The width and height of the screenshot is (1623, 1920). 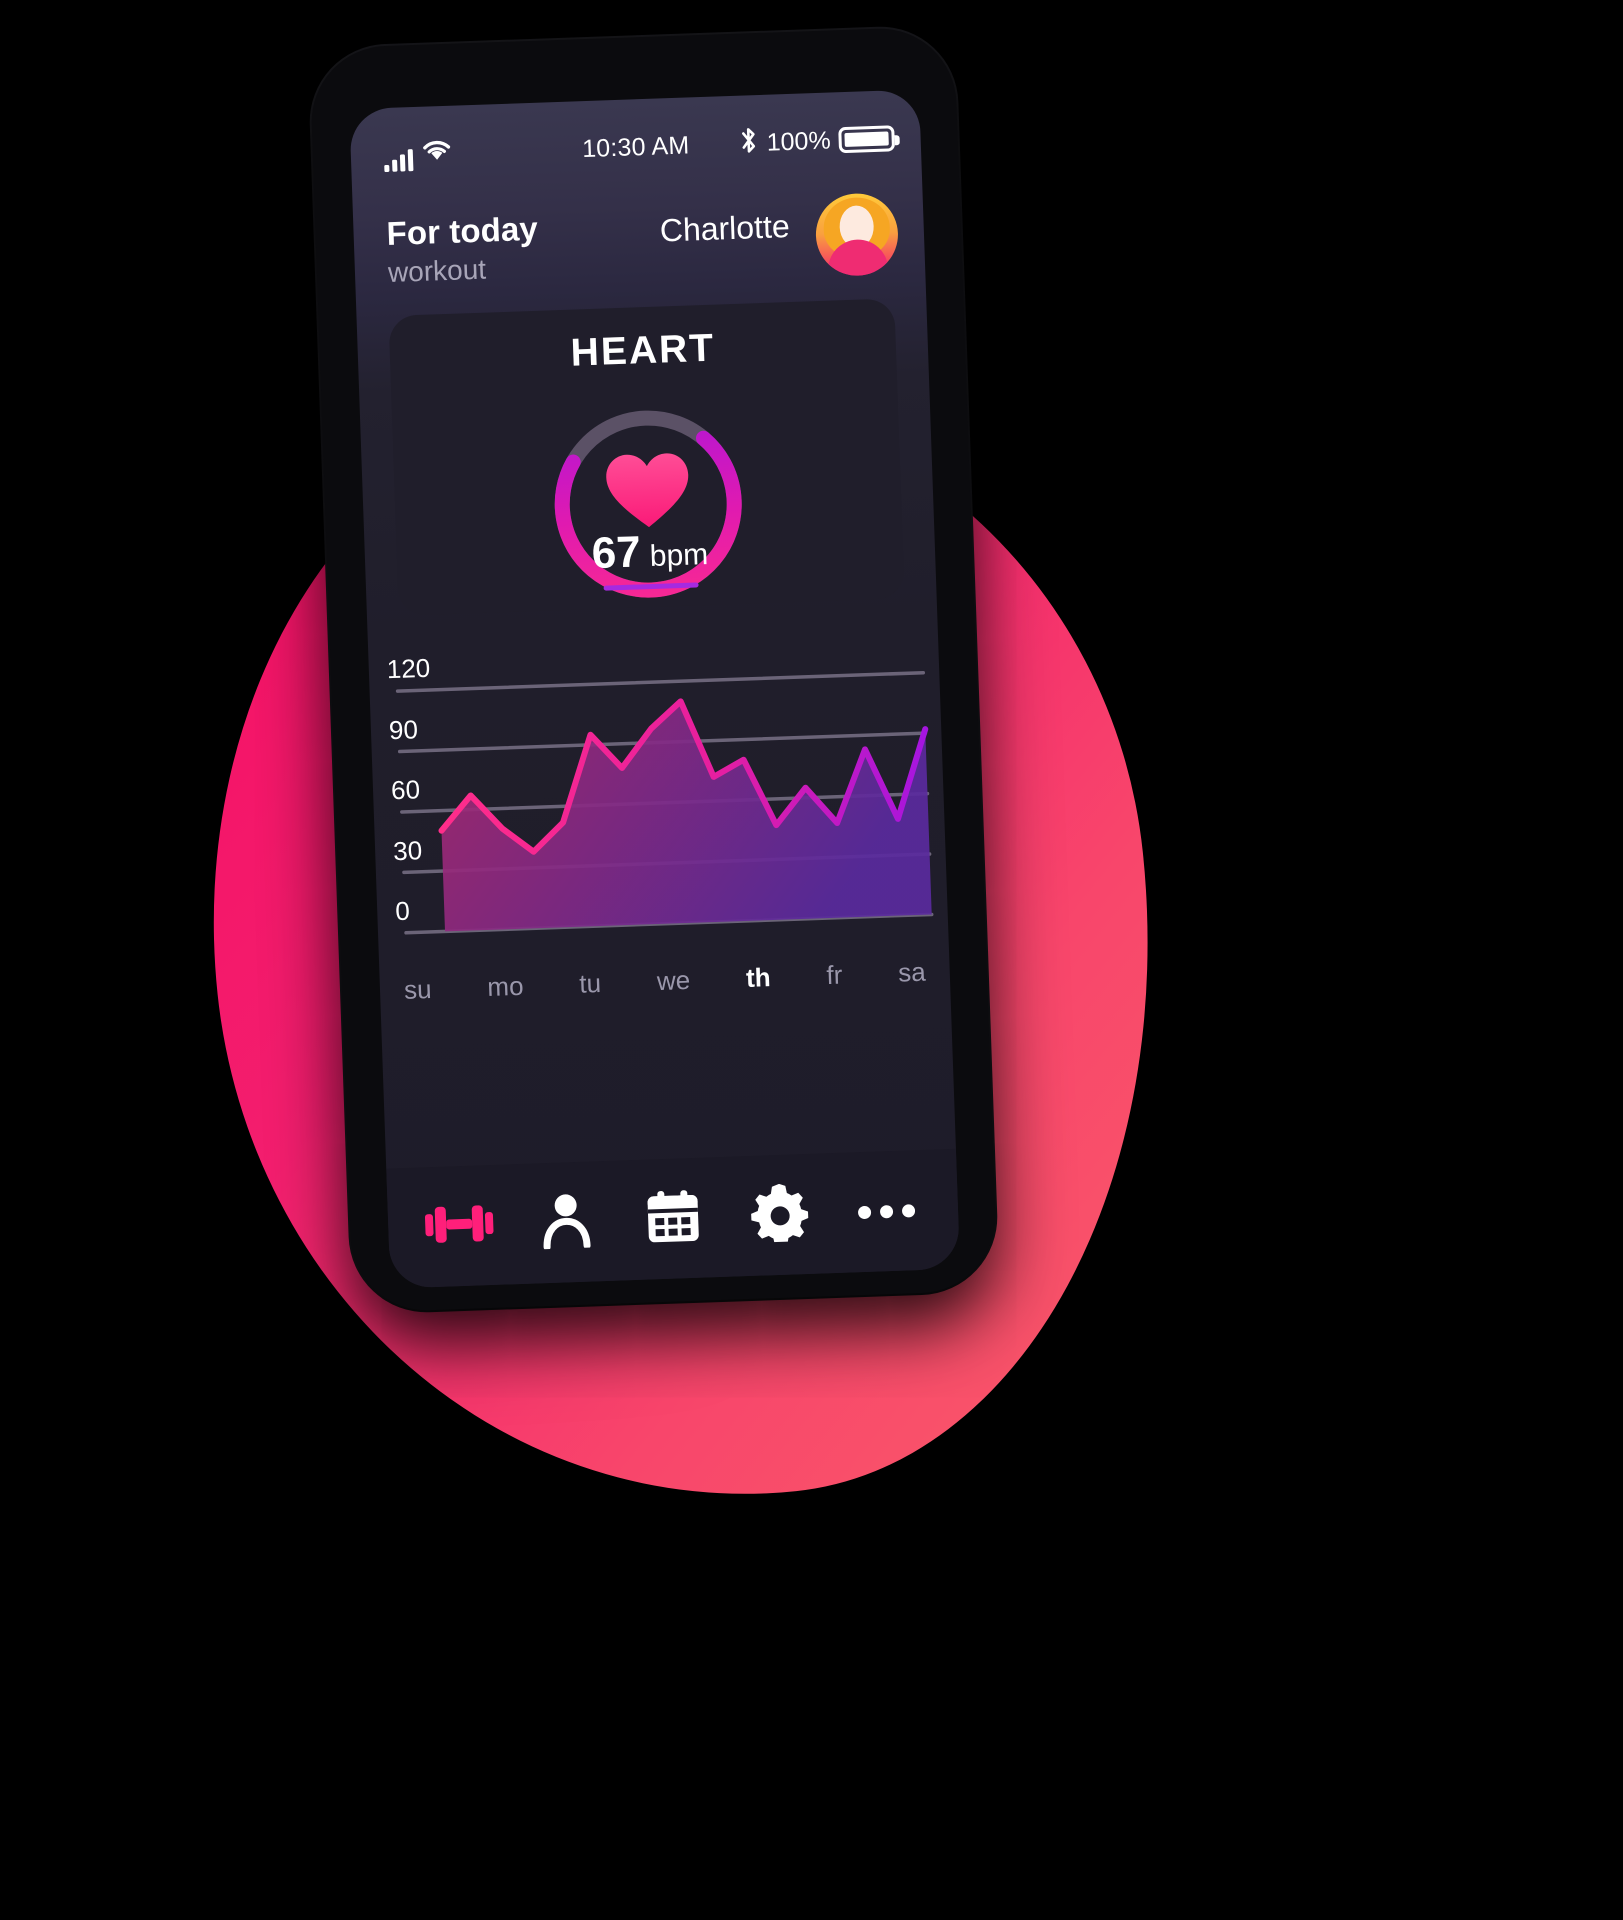 What do you see at coordinates (616, 553) in the screenshot?
I see `bpm-value: 67` at bounding box center [616, 553].